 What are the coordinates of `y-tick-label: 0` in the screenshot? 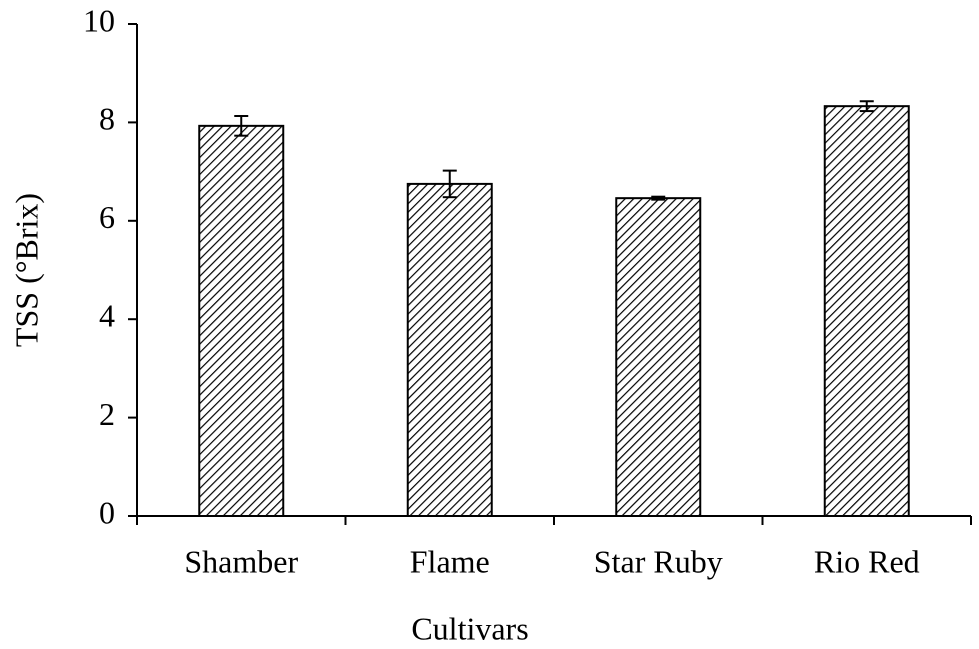 It's located at (107, 512).